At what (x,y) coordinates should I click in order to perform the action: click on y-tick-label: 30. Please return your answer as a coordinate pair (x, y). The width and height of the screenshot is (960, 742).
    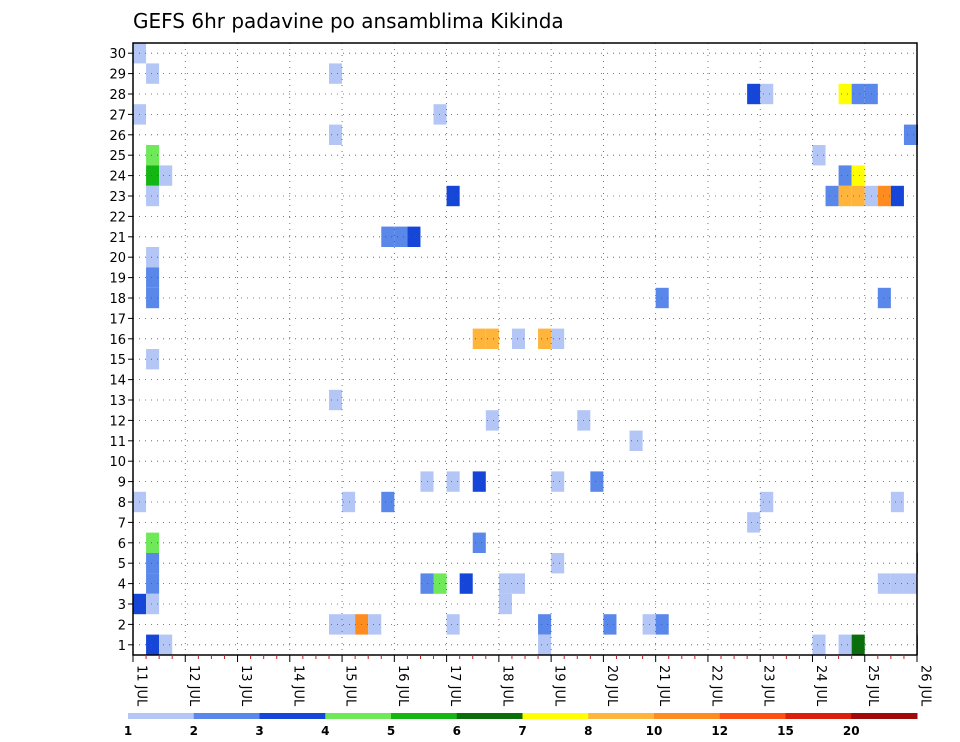
    Looking at the image, I should click on (117, 54).